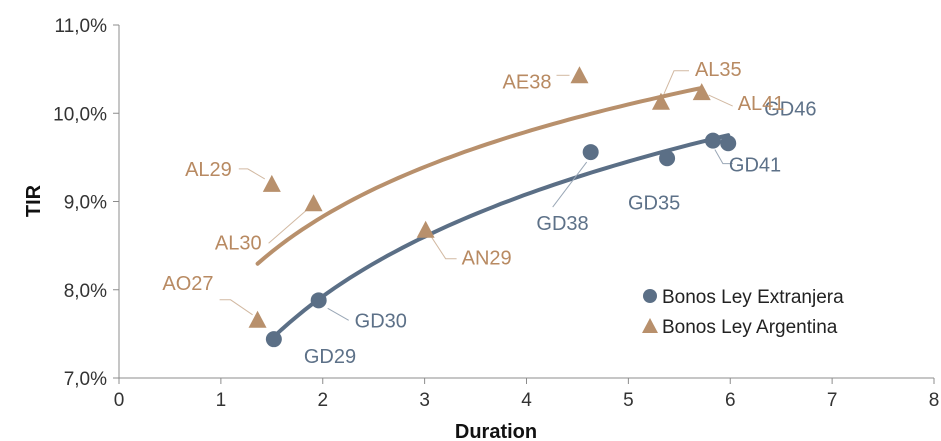 This screenshot has width=941, height=441. What do you see at coordinates (570, 184) in the screenshot?
I see `leader-gd38` at bounding box center [570, 184].